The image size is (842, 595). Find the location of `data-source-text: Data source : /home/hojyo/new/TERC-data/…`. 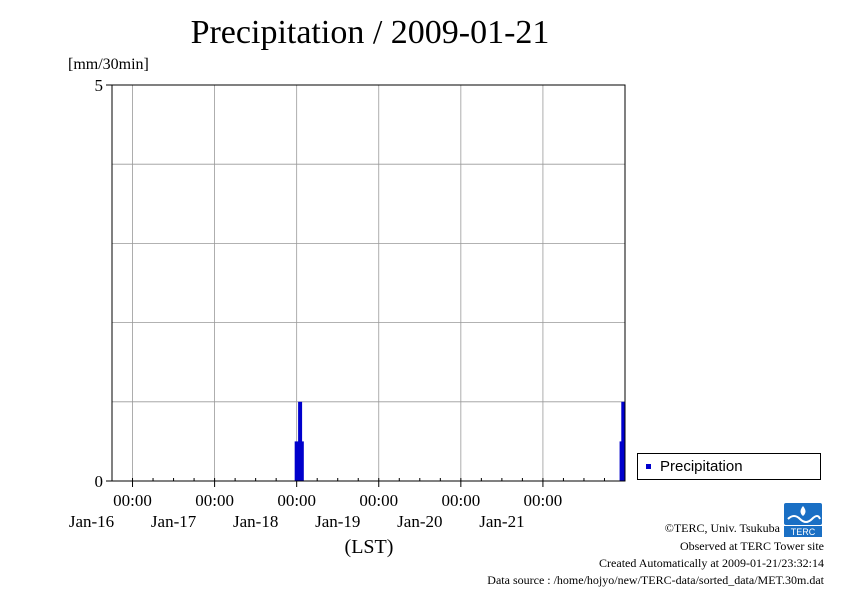

data-source-text: Data source : /home/hojyo/new/TERC-data/… is located at coordinates (655, 580).